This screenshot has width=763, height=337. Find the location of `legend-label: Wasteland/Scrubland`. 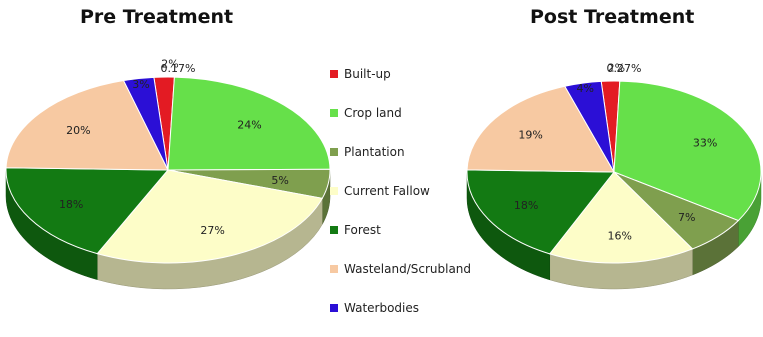

legend-label: Wasteland/Scrubland is located at coordinates (408, 269).